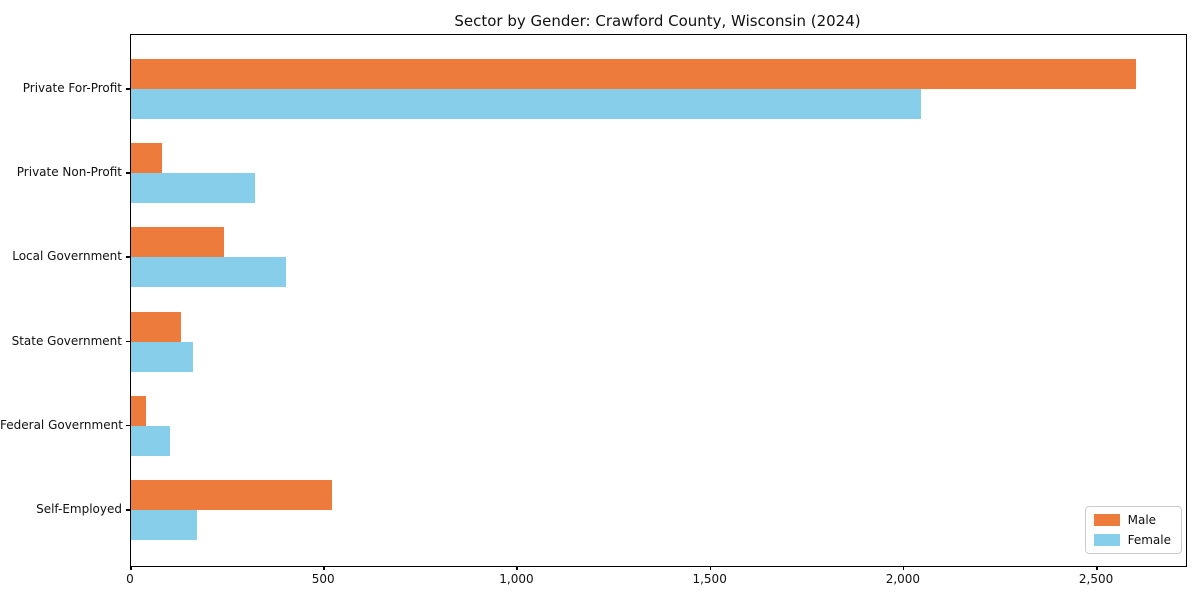 This screenshot has width=1200, height=600. I want to click on y-tick-label: Private Non-Profit, so click(69, 172).